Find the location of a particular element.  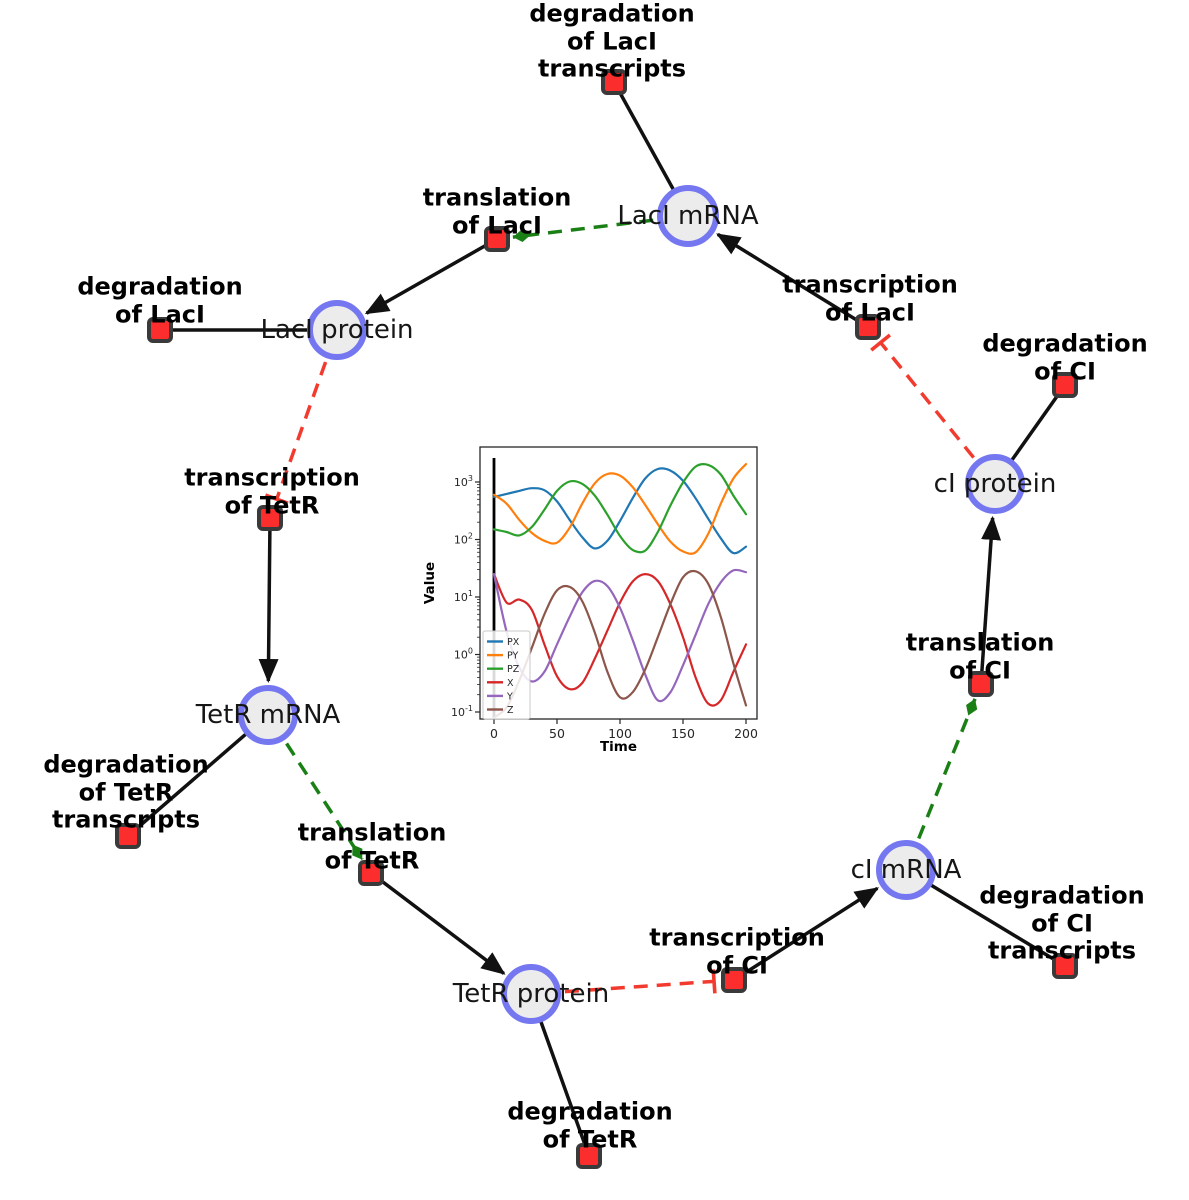

species-label-laci-mrna: LacI mRNA is located at coordinates (688, 216).